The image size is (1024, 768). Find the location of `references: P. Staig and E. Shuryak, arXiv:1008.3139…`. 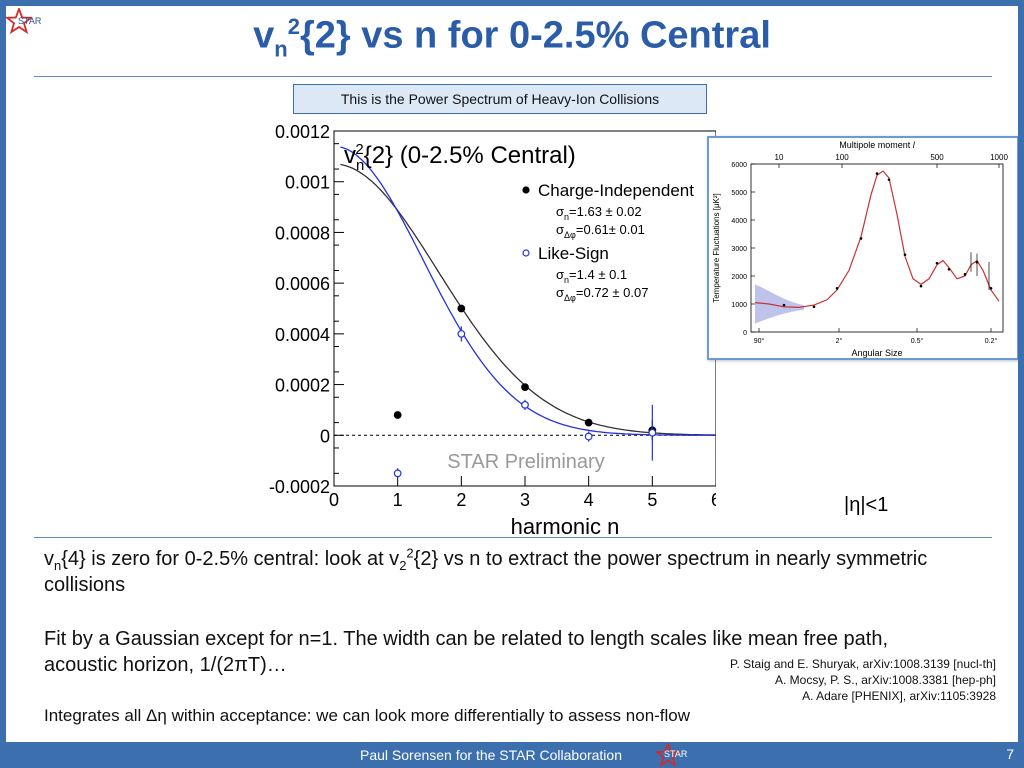

references: P. Staig and E. Shuryak, arXiv:1008.3139… is located at coordinates (863, 680).